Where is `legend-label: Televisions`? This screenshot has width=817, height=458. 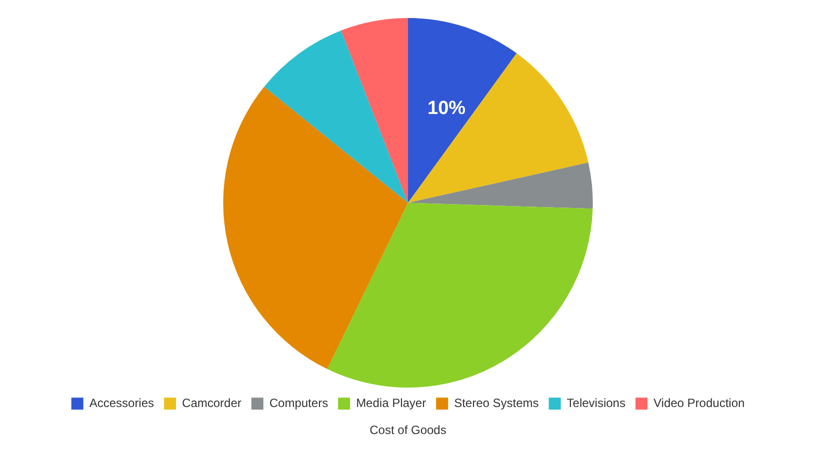 legend-label: Televisions is located at coordinates (596, 403).